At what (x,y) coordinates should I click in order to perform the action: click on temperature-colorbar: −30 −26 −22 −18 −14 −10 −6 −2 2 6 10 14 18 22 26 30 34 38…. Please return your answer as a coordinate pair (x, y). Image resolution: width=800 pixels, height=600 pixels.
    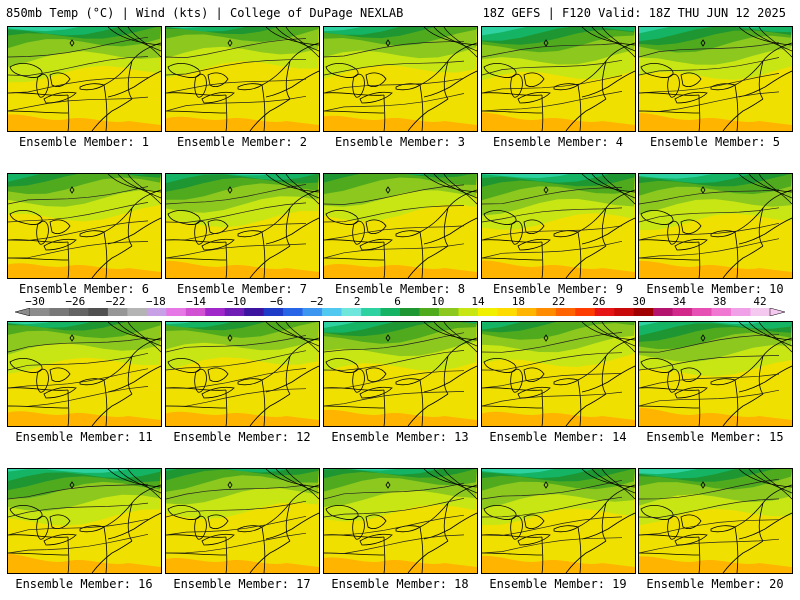
    Looking at the image, I should click on (400, 307).